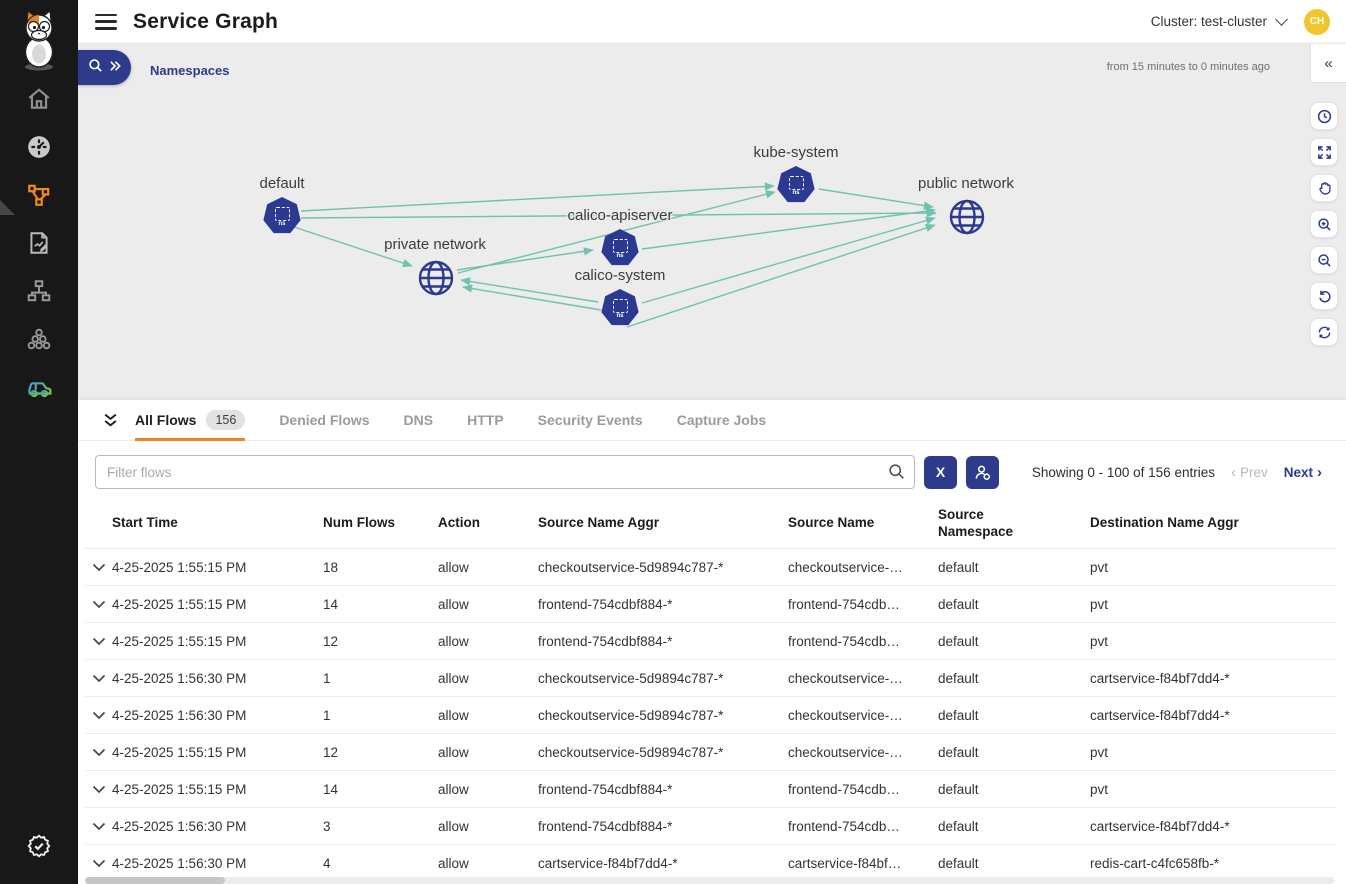  I want to click on sidebar-item-service-graph, so click(39, 198).